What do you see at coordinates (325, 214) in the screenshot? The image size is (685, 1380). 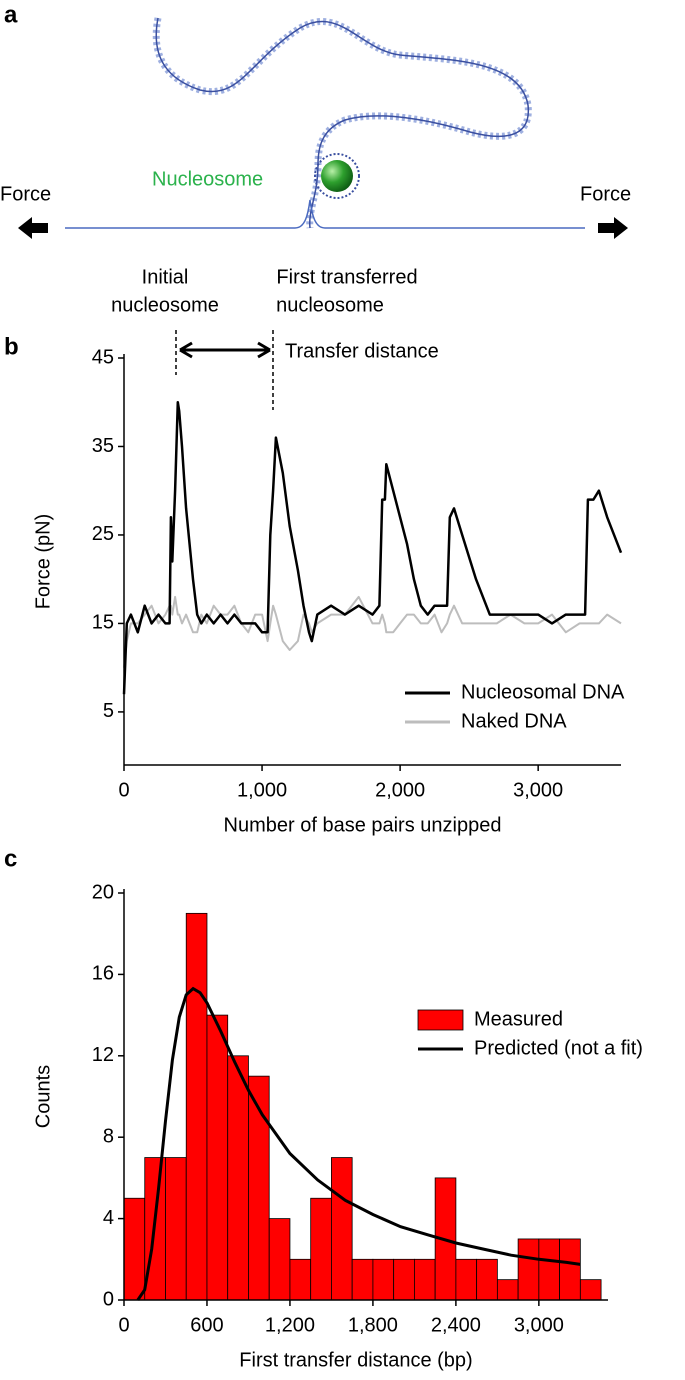 I see `dna-line` at bounding box center [325, 214].